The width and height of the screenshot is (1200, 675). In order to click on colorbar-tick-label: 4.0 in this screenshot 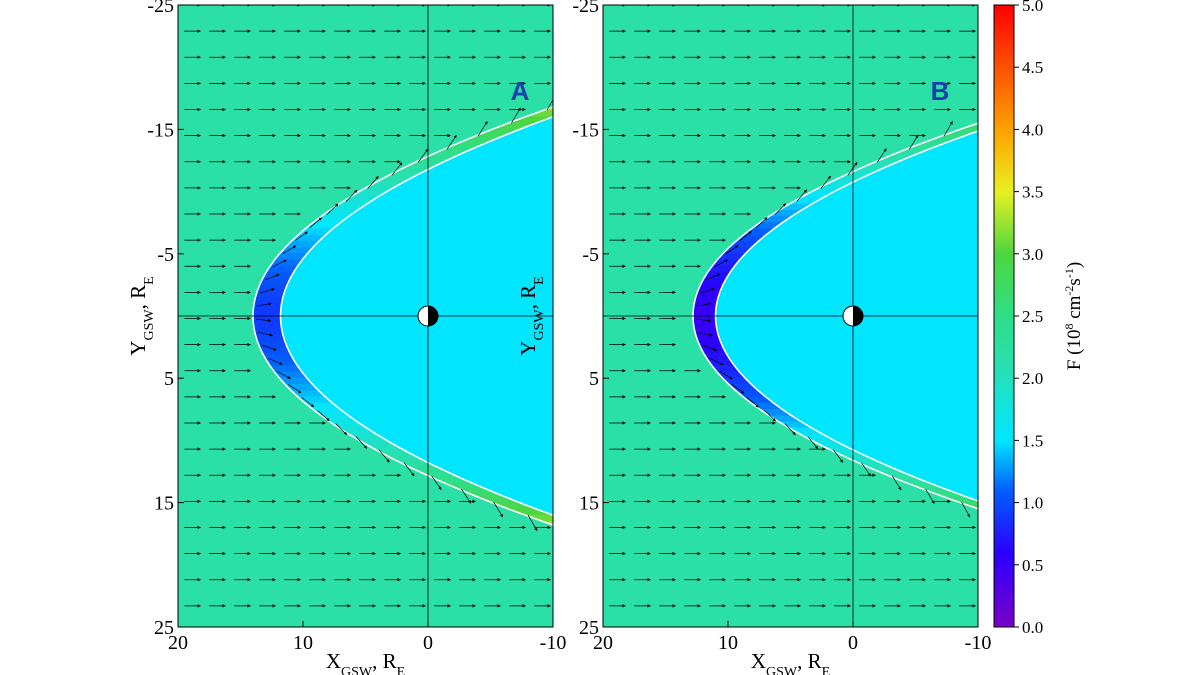, I will do `click(1032, 129)`.